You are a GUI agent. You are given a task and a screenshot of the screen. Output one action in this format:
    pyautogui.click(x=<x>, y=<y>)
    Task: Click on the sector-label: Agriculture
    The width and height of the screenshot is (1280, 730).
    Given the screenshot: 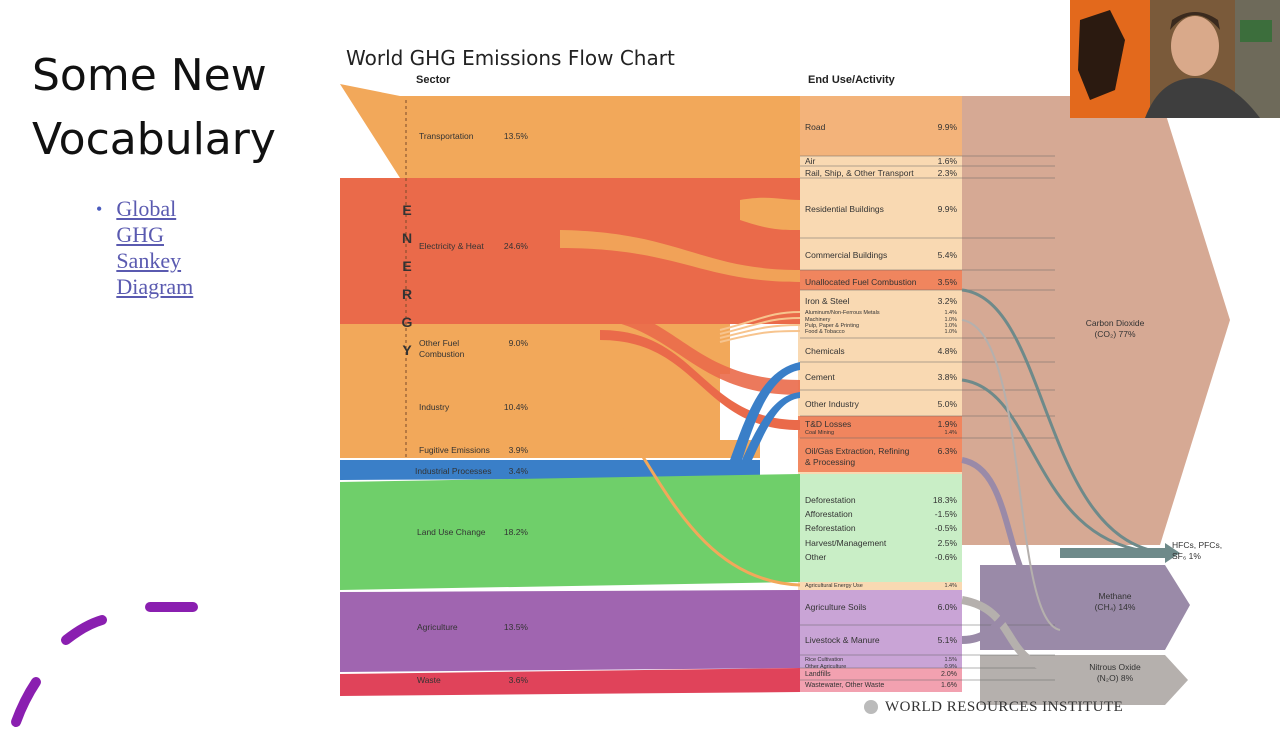 What is the action you would take?
    pyautogui.click(x=437, y=627)
    